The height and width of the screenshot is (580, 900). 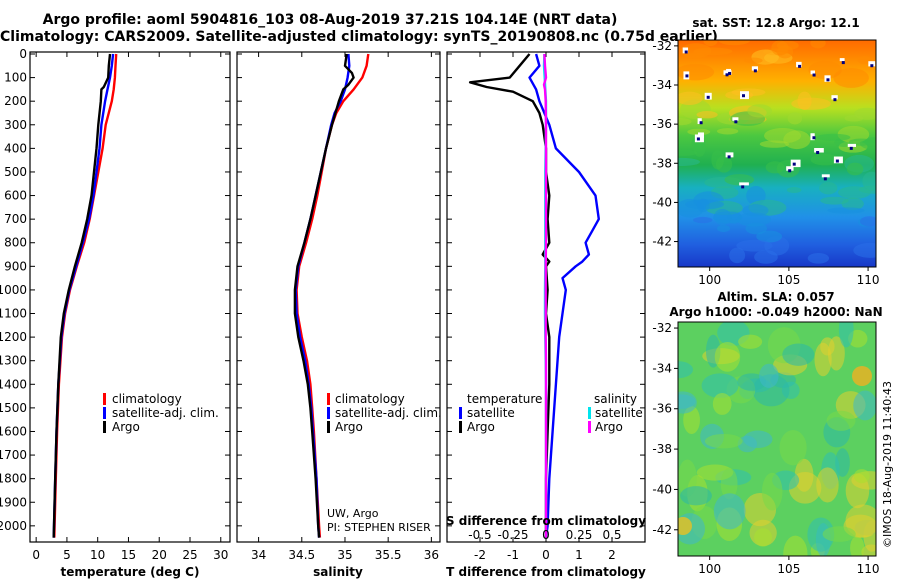 What do you see at coordinates (775, 23) in the screenshot?
I see `sst-map-title: sat. SST: 12.8 Argo: 12.1` at bounding box center [775, 23].